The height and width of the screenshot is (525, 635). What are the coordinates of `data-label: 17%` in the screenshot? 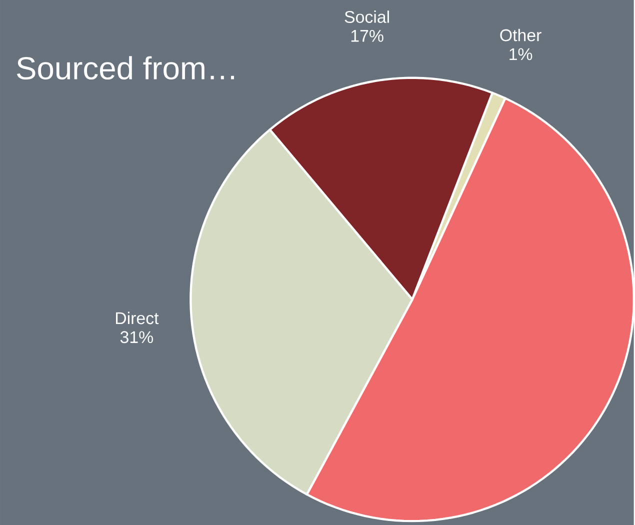 It's located at (367, 36).